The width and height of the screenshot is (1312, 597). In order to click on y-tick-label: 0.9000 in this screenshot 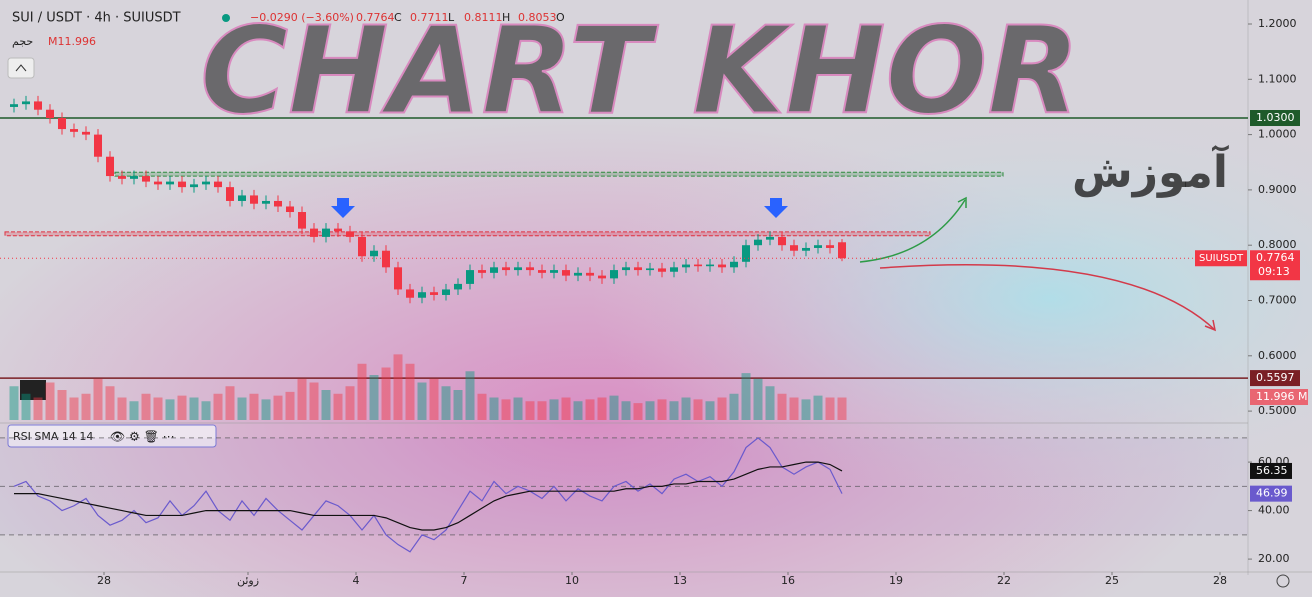, I will do `click(1277, 189)`.